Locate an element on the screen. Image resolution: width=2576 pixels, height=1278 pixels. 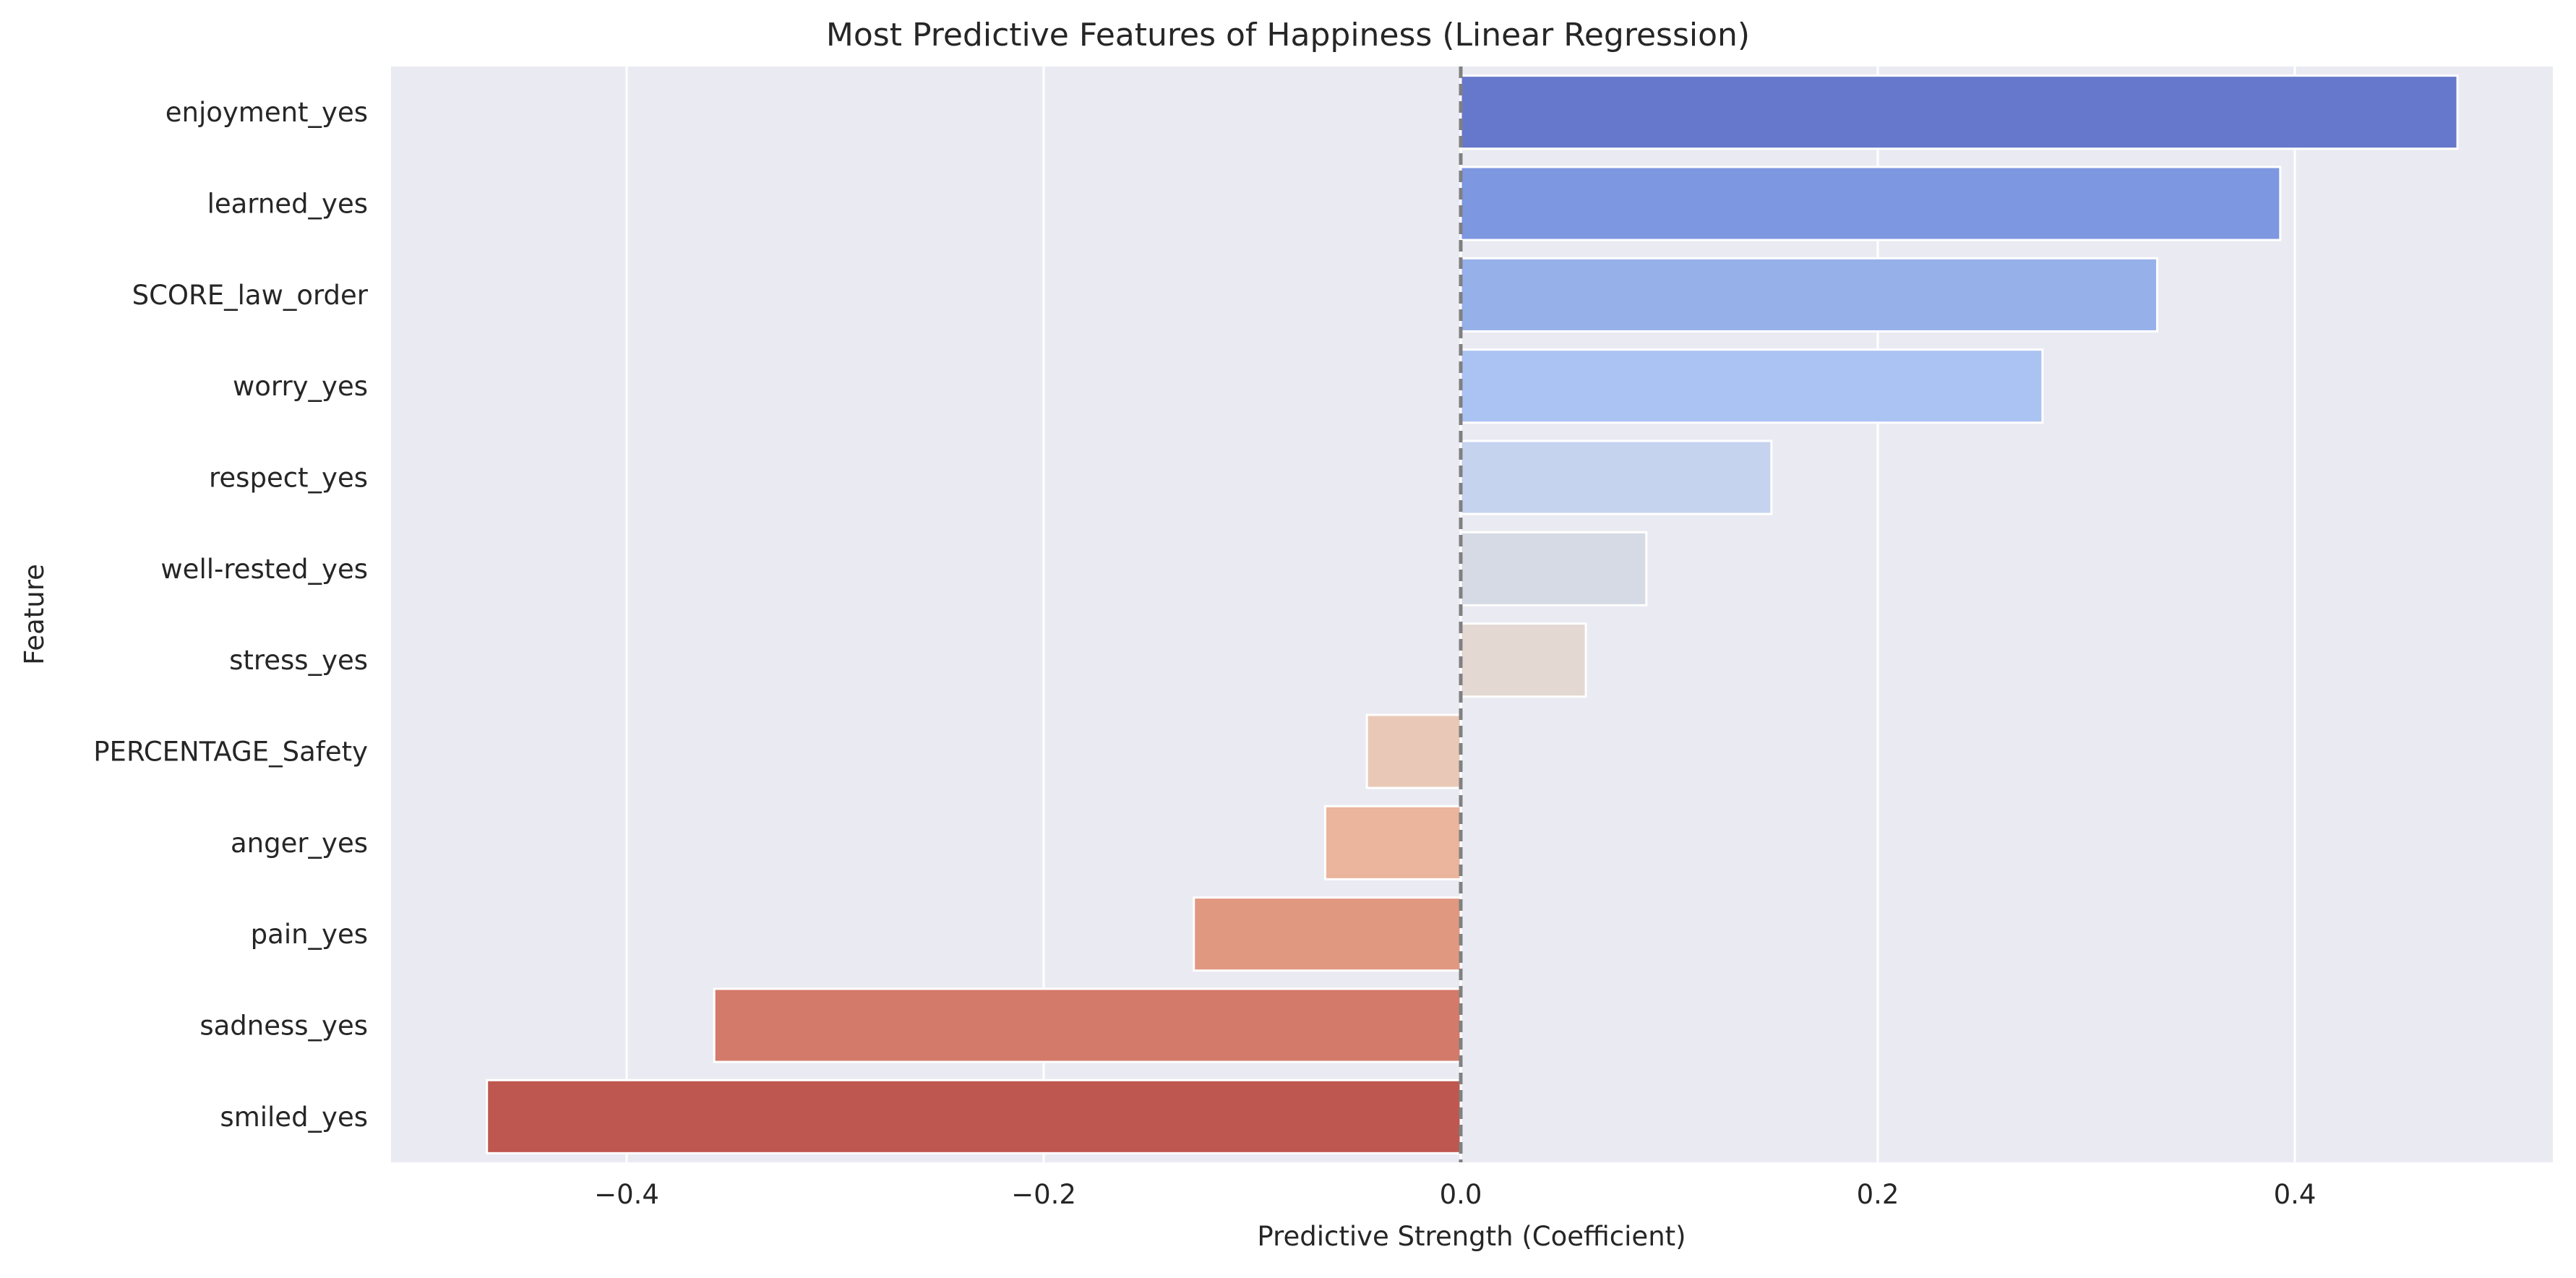
bar-enjoyment-yes is located at coordinates (1959, 112).